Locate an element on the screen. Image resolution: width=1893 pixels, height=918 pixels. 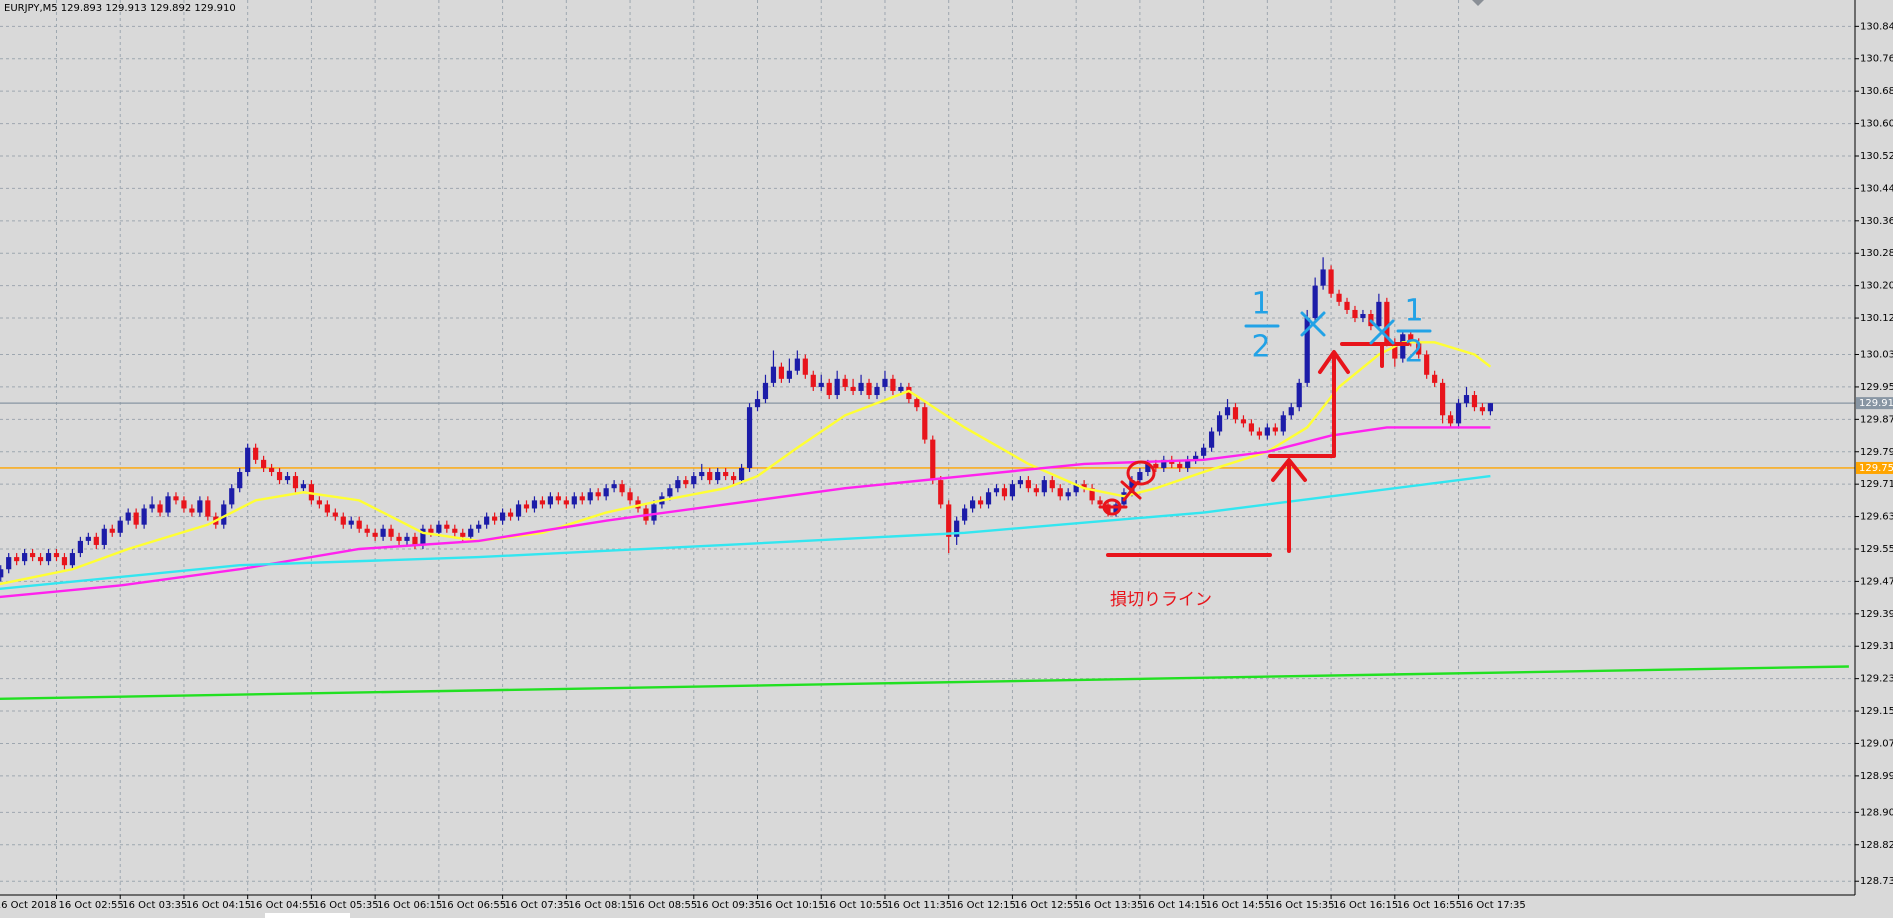
fraction-numerator: 1 is located at coordinates (1260, 304).